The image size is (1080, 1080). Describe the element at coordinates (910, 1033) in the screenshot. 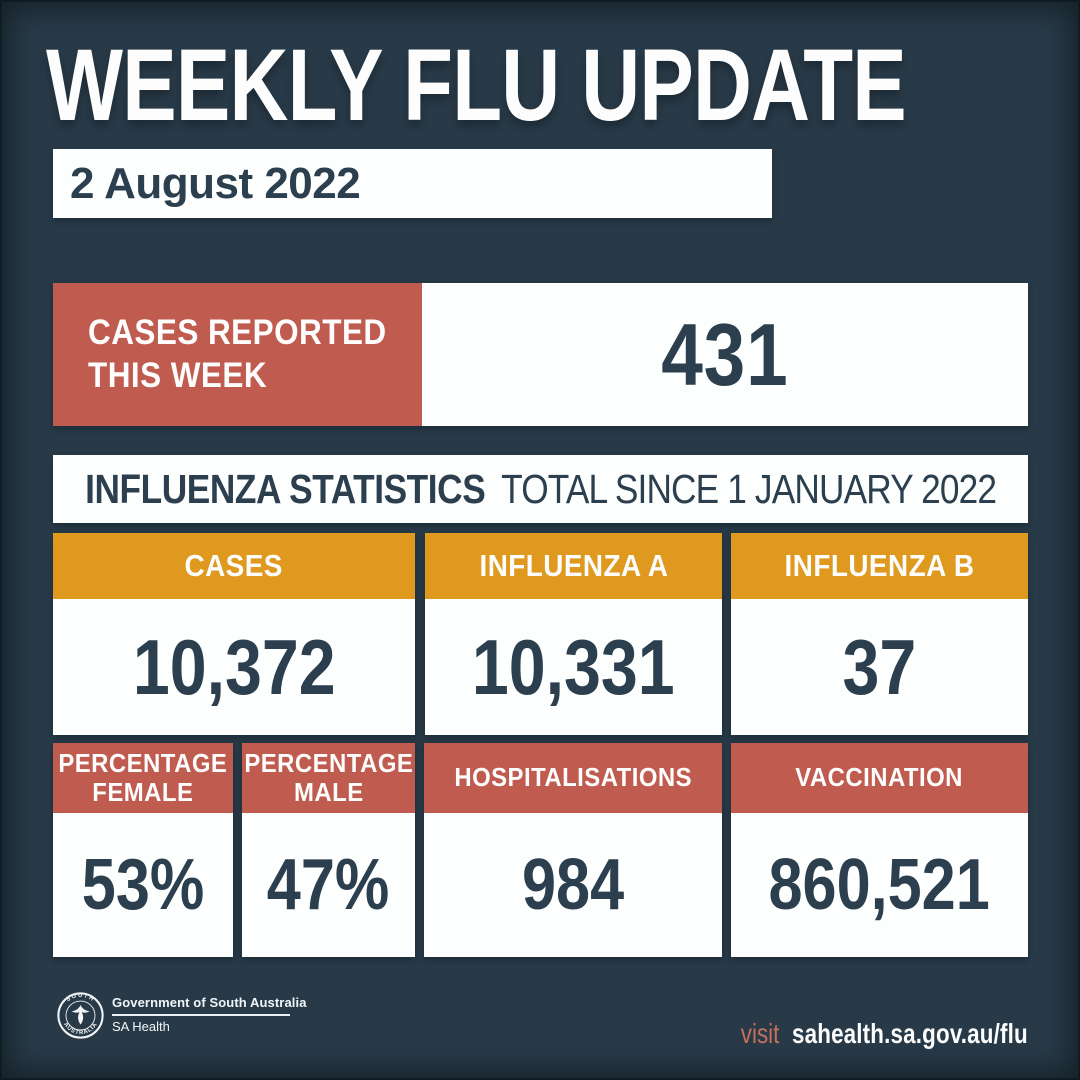

I see `url-text: sahealth.sa.gov.au/flu` at that location.